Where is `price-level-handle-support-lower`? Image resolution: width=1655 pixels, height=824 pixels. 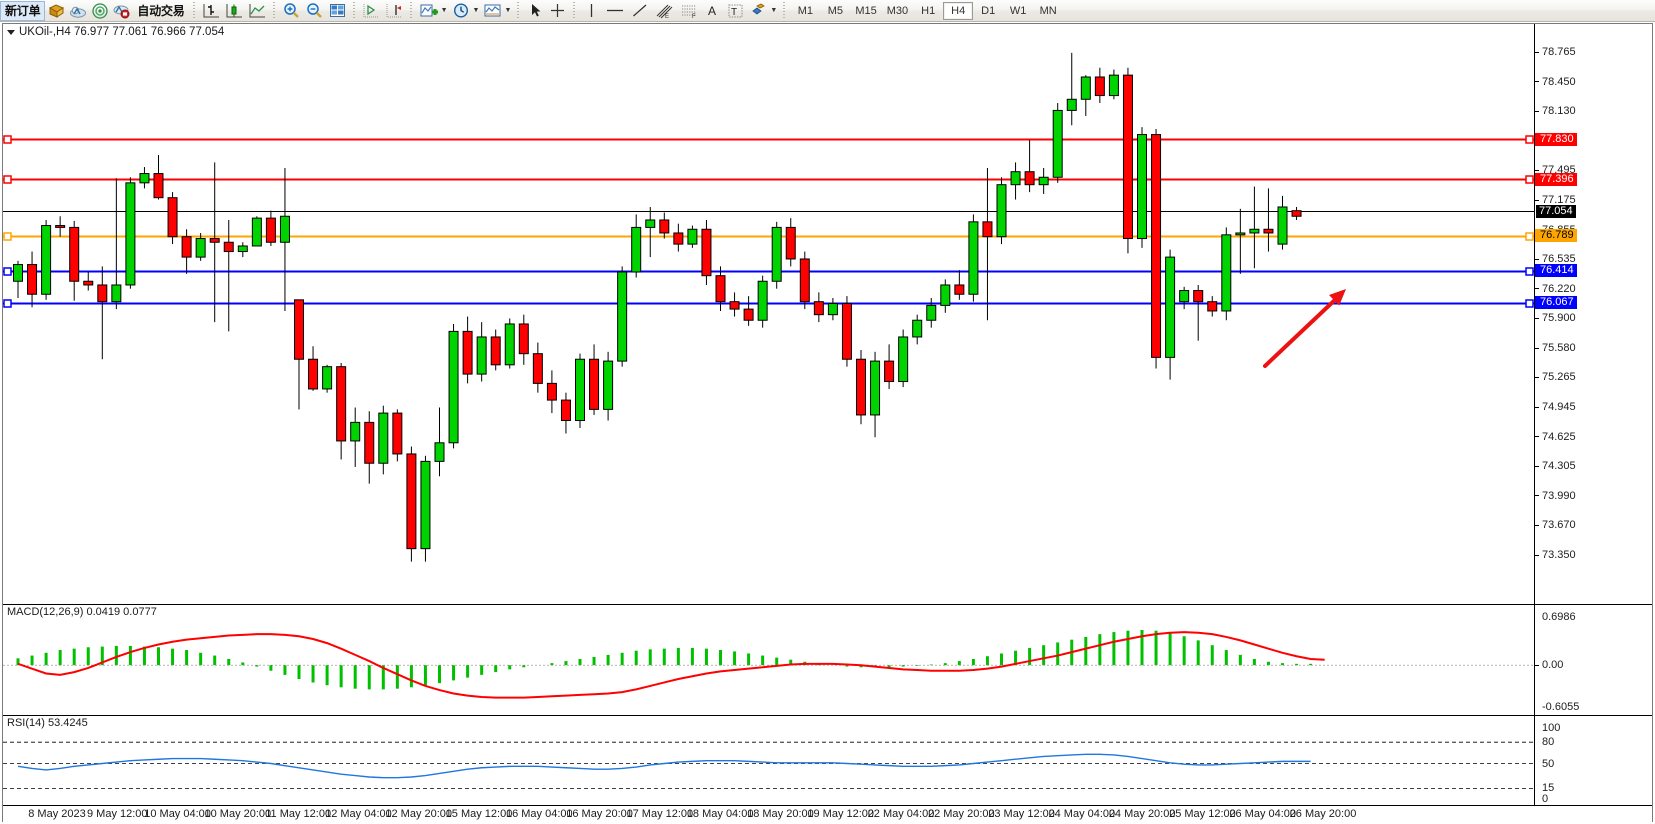
price-level-handle-support-lower is located at coordinates (7, 303).